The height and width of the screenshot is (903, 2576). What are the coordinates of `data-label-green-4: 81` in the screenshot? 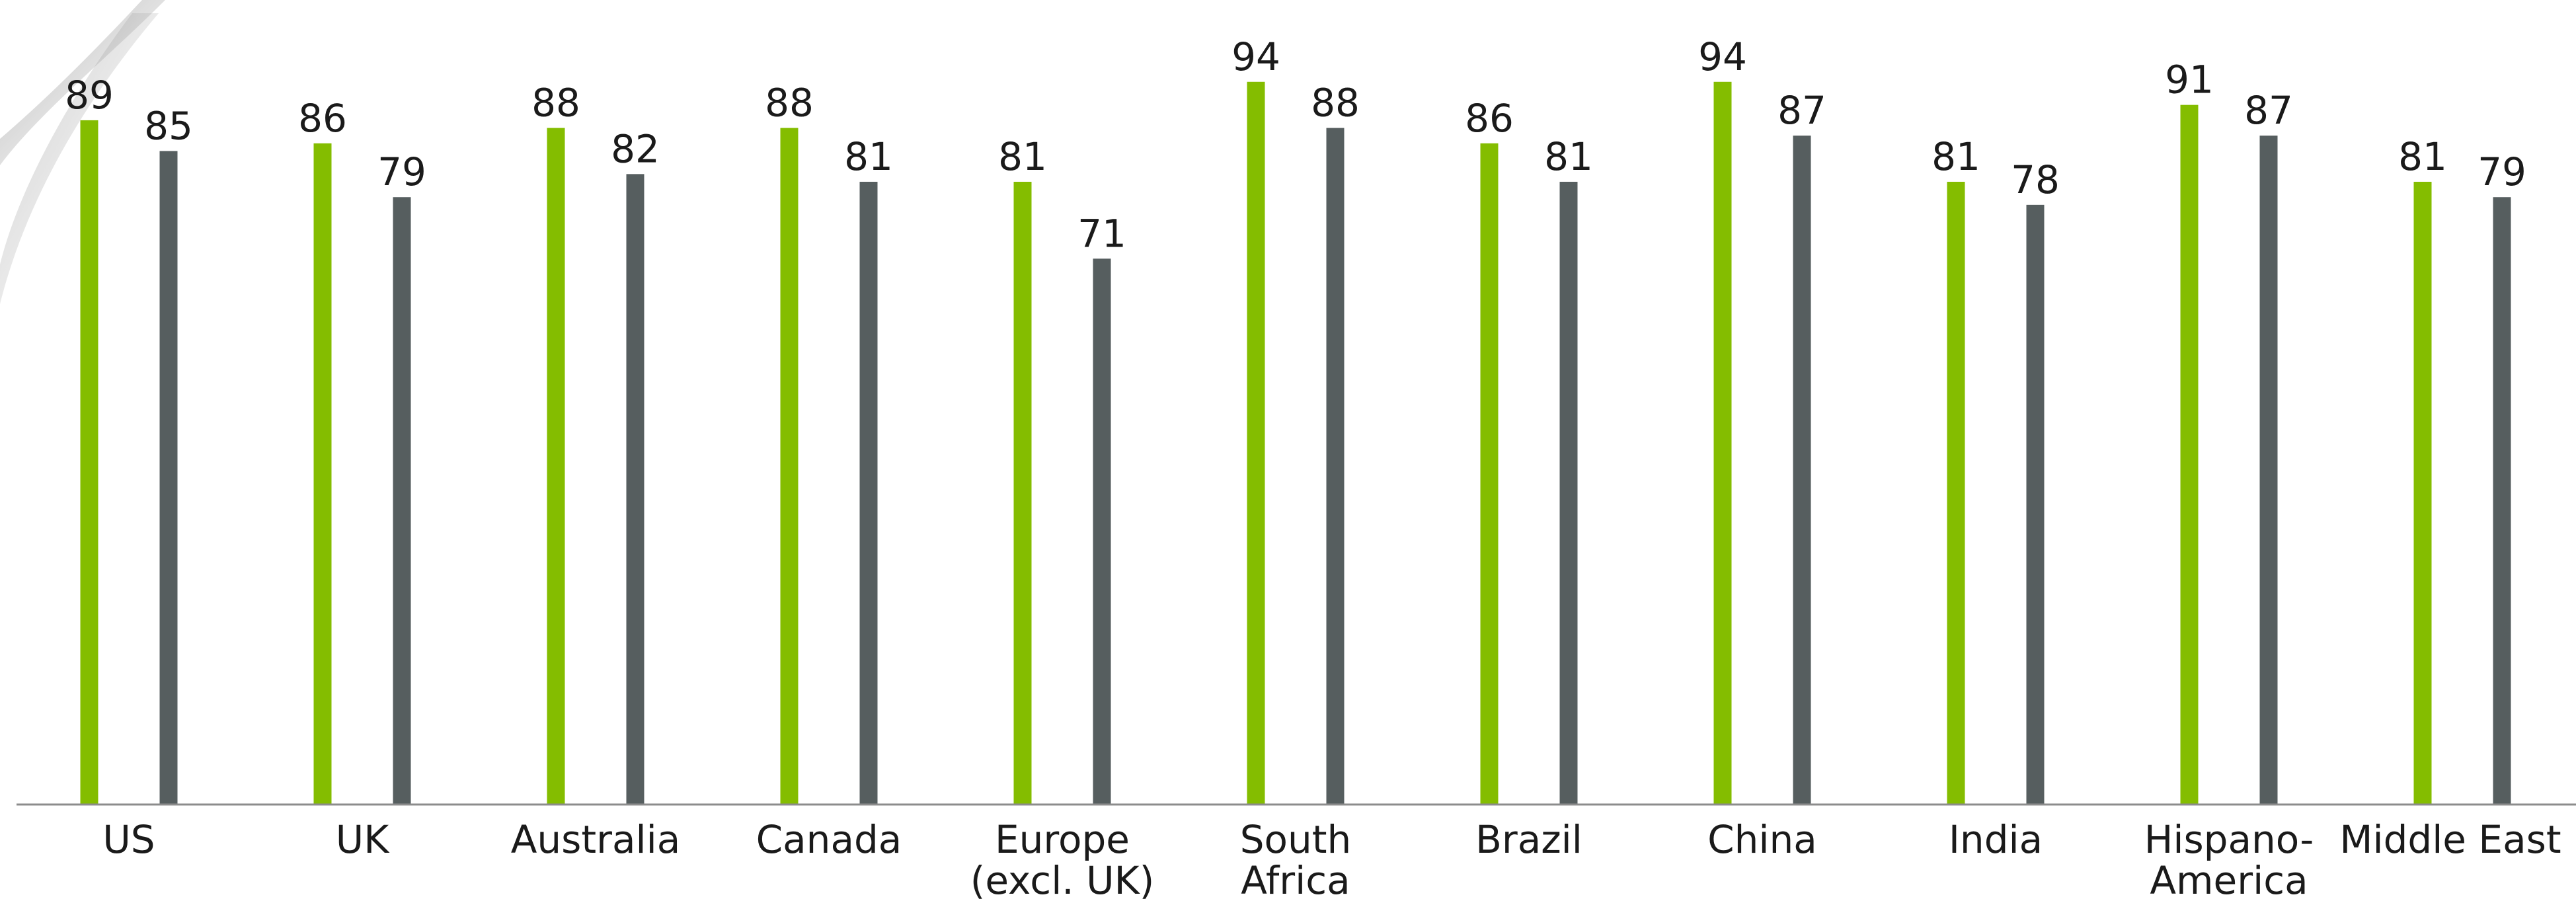 It's located at (1022, 156).